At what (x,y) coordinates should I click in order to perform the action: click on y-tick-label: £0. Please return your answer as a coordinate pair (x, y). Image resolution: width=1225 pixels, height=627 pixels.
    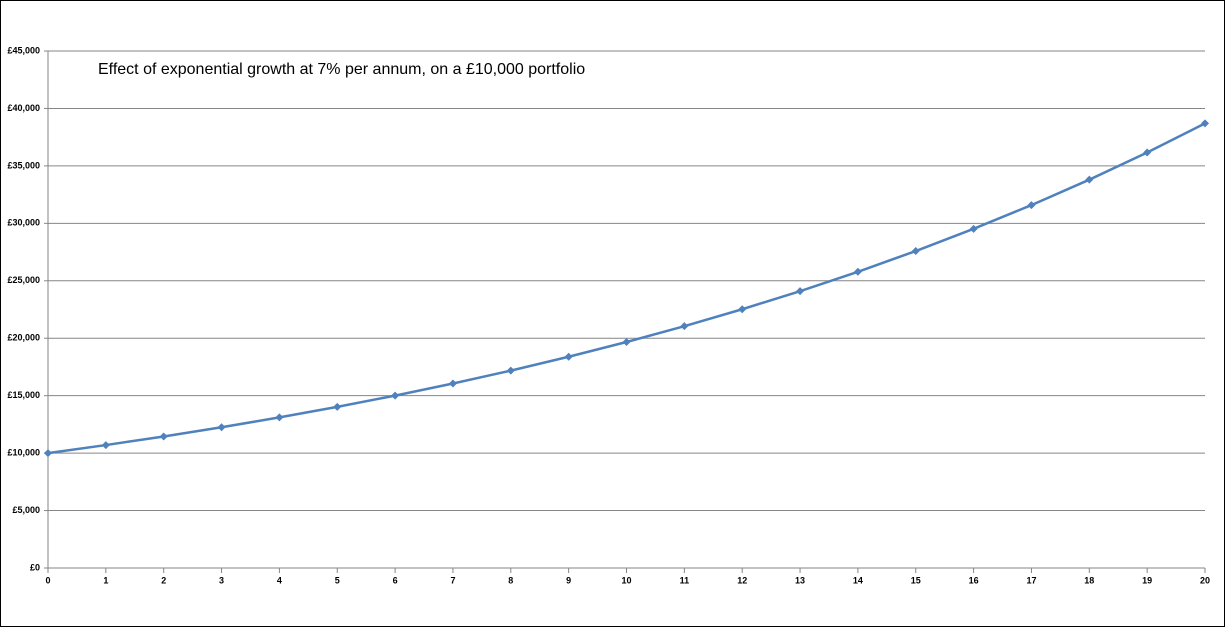
    Looking at the image, I should click on (35, 567).